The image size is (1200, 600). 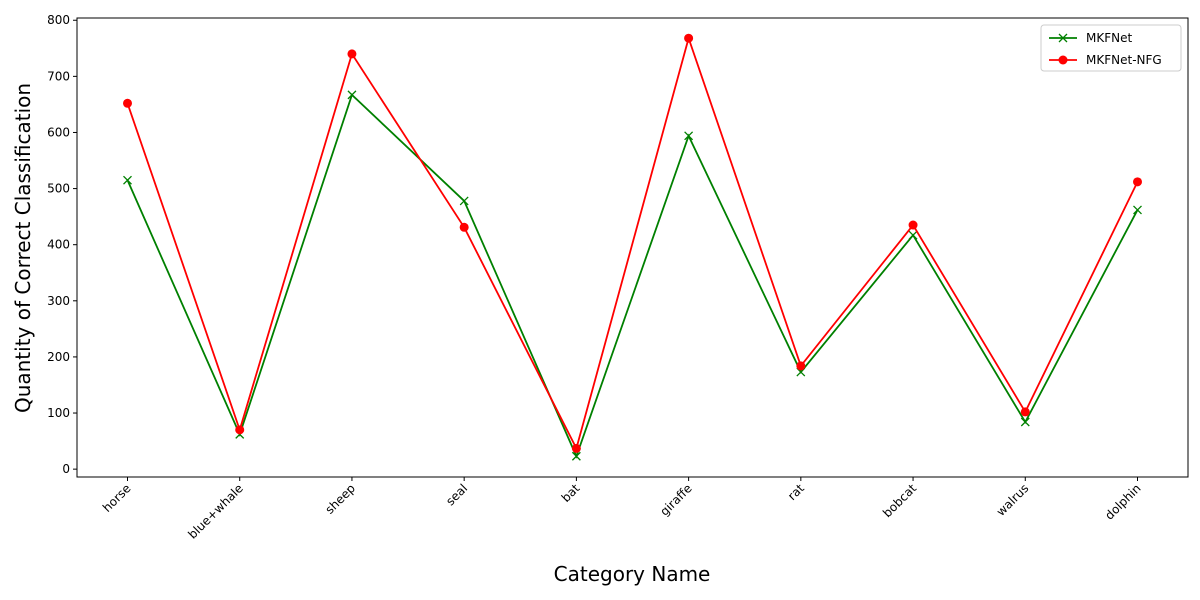 I want to click on x-tick-label: giraffe, so click(x=675, y=499).